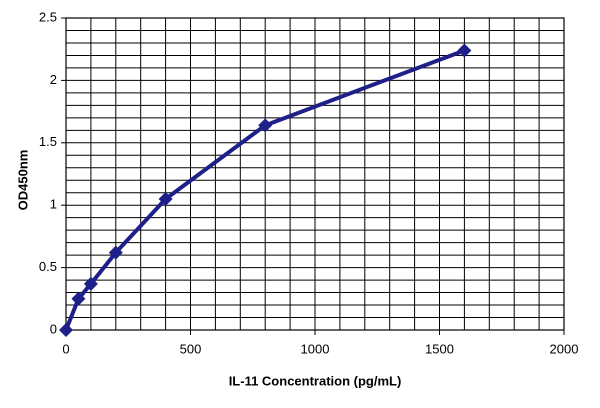 This screenshot has width=600, height=408. What do you see at coordinates (564, 348) in the screenshot?
I see `x-tick-label: 2000` at bounding box center [564, 348].